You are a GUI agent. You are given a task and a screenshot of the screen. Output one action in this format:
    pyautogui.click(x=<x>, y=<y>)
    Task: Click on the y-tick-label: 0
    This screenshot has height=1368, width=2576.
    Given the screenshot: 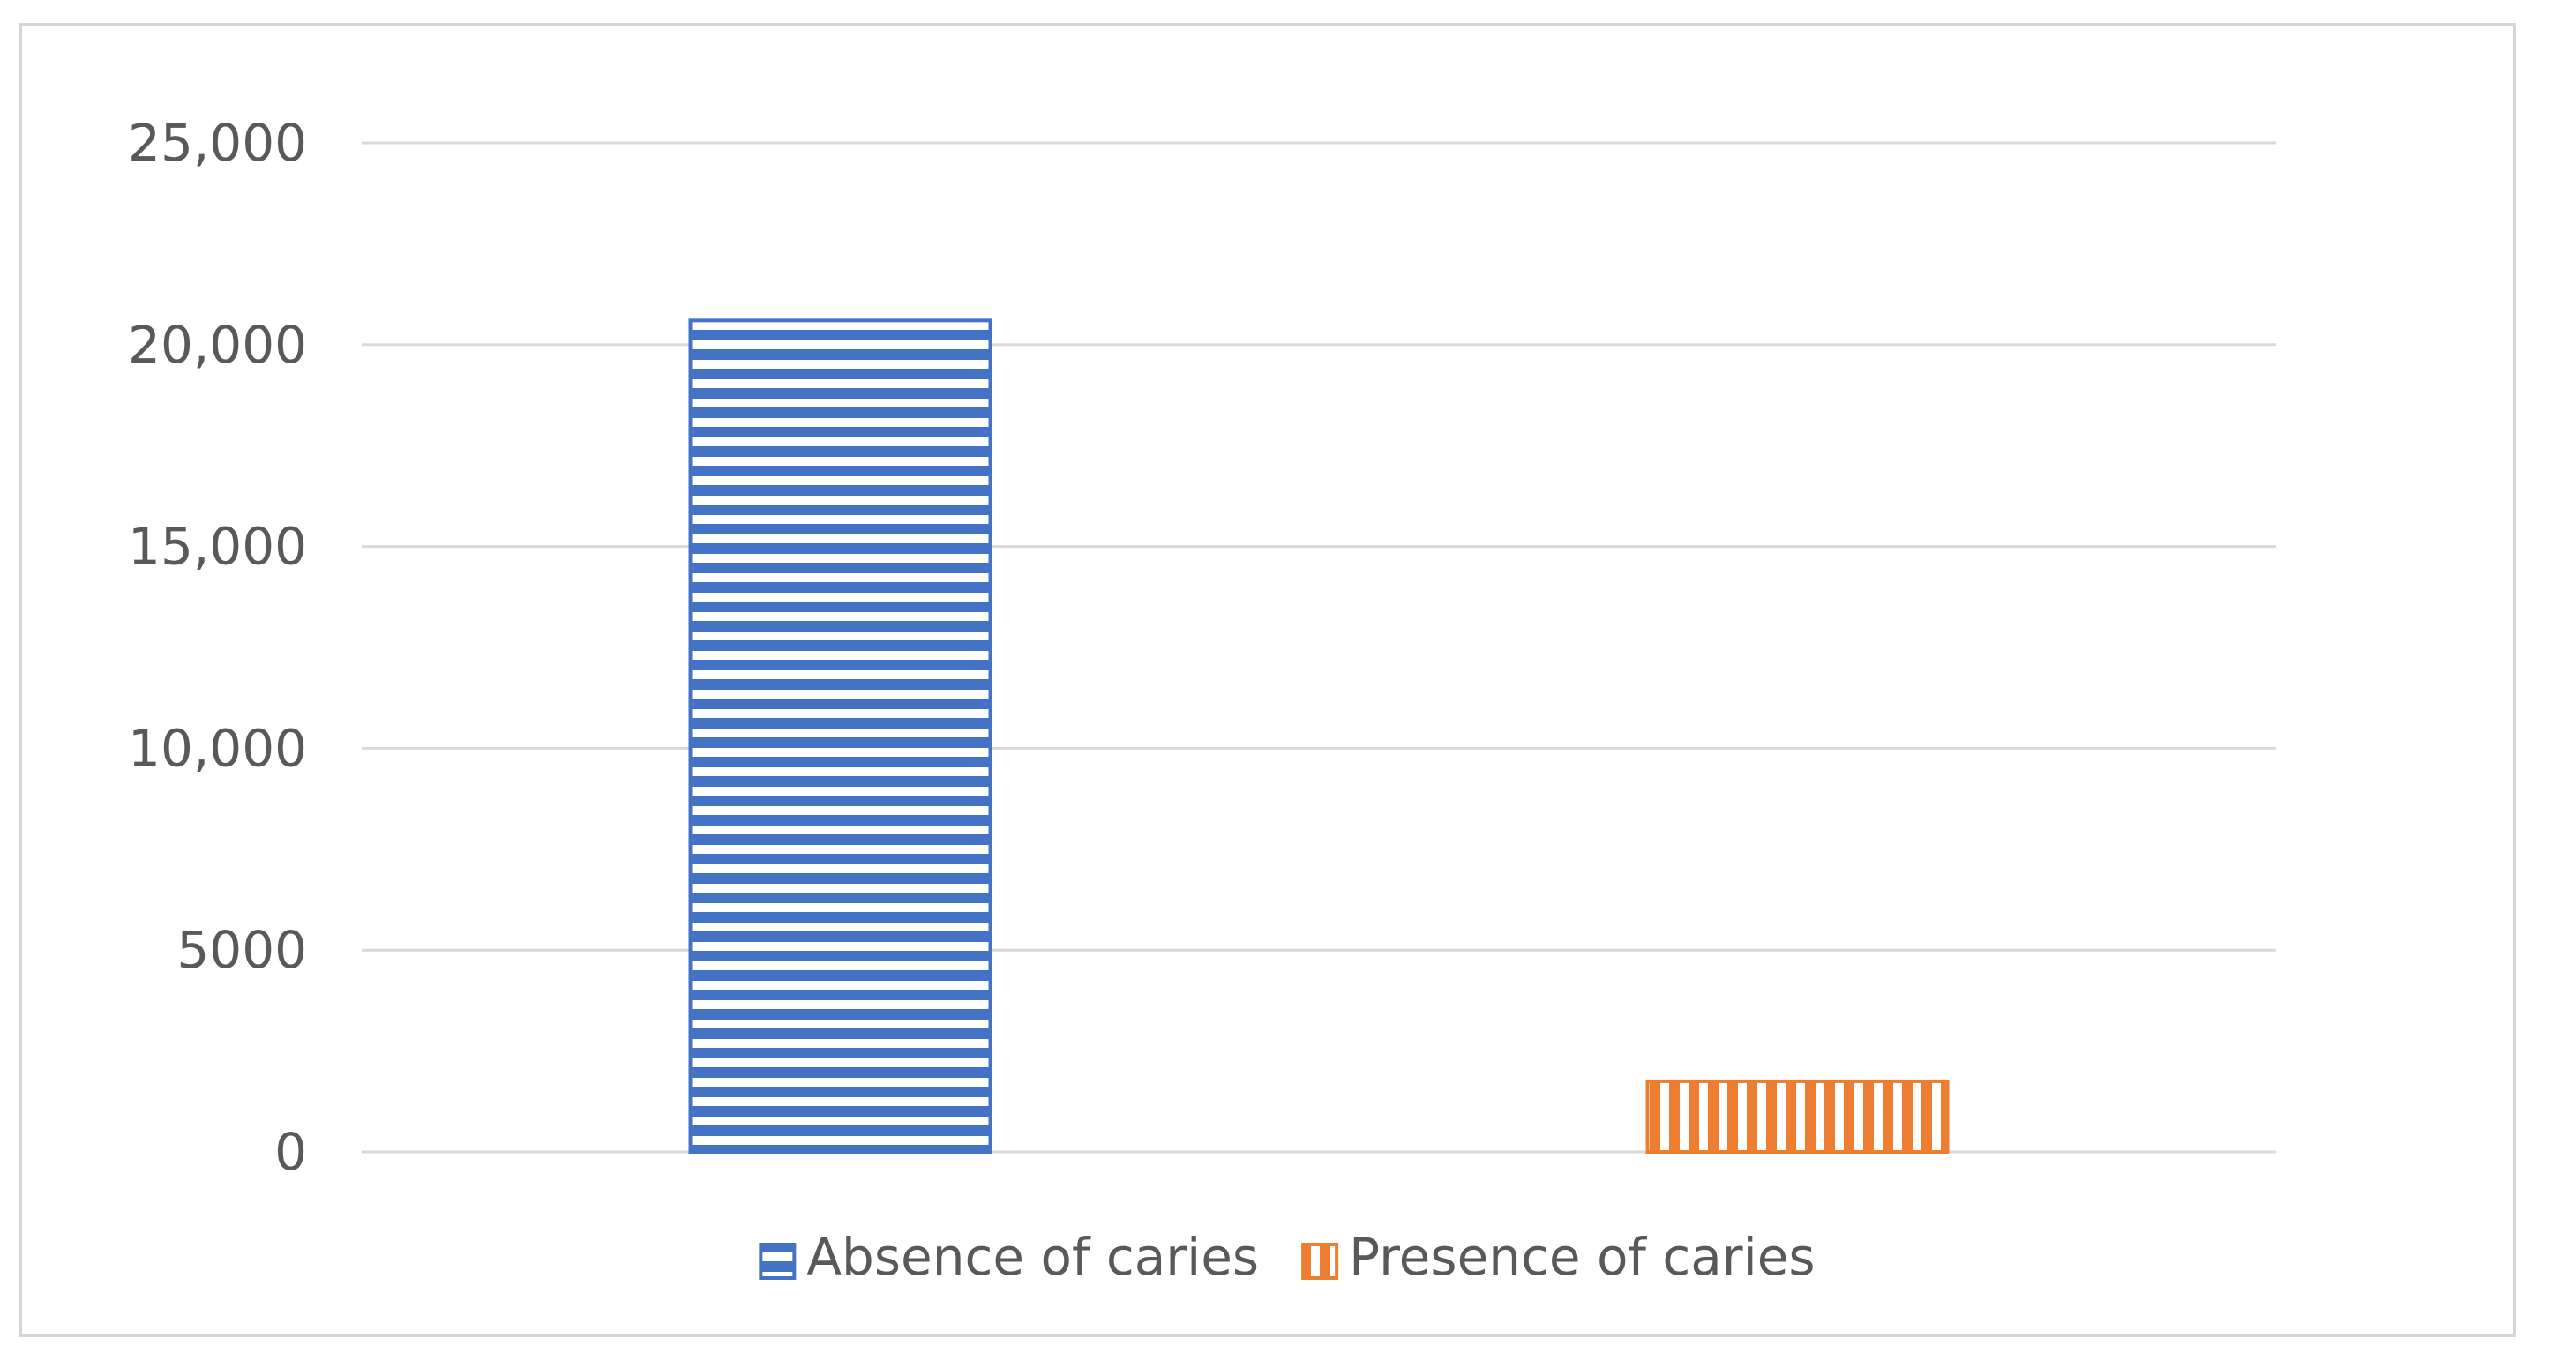 What is the action you would take?
    pyautogui.click(x=290, y=1152)
    